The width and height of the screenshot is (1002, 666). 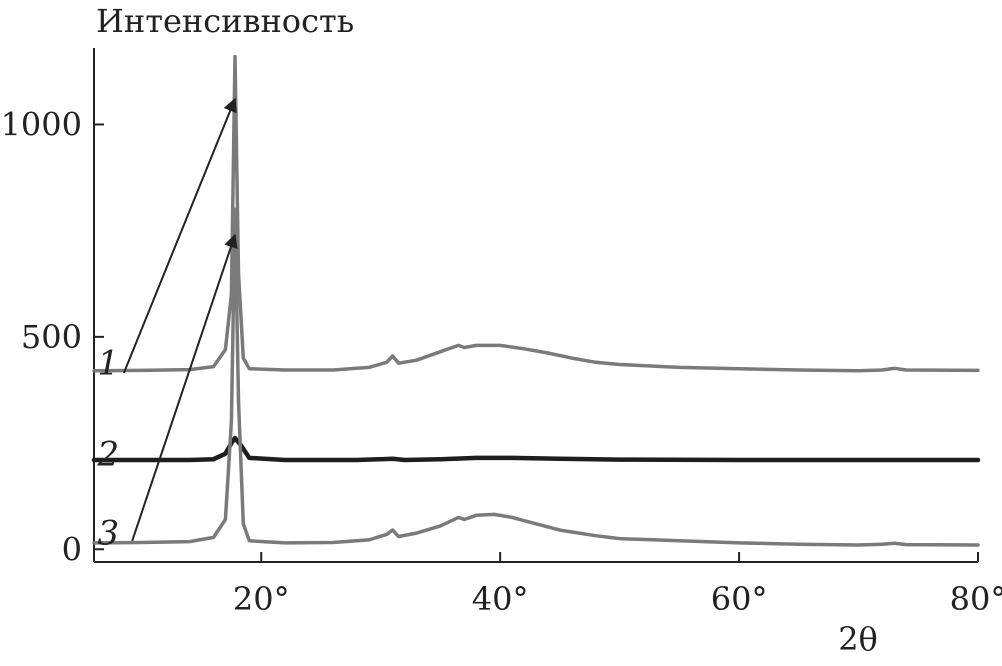 What do you see at coordinates (109, 533) in the screenshot?
I see `series-label-3: 3` at bounding box center [109, 533].